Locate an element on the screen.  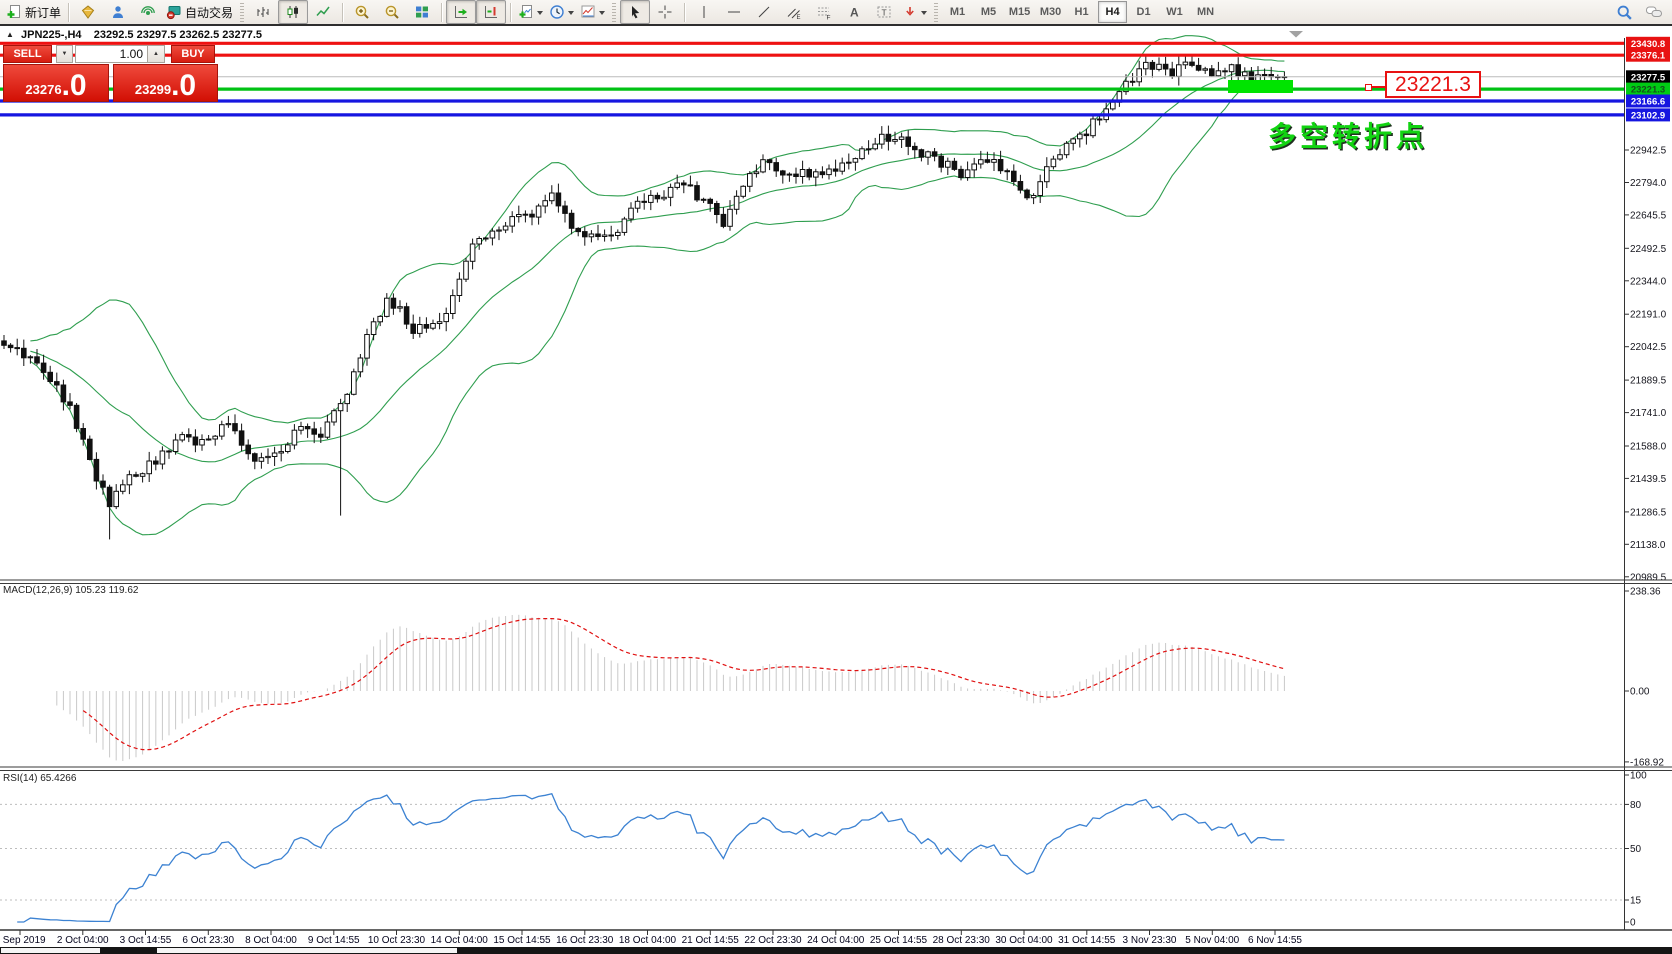
periods-button is located at coordinates (561, 12).